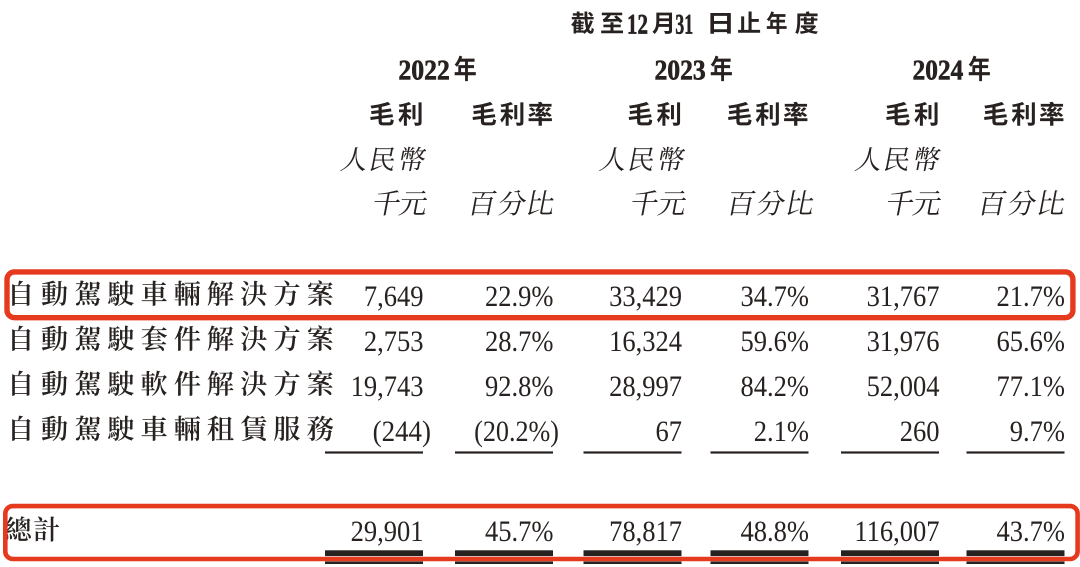  What do you see at coordinates (516, 431) in the screenshot?
I see `svg-text: (20.2%)` at bounding box center [516, 431].